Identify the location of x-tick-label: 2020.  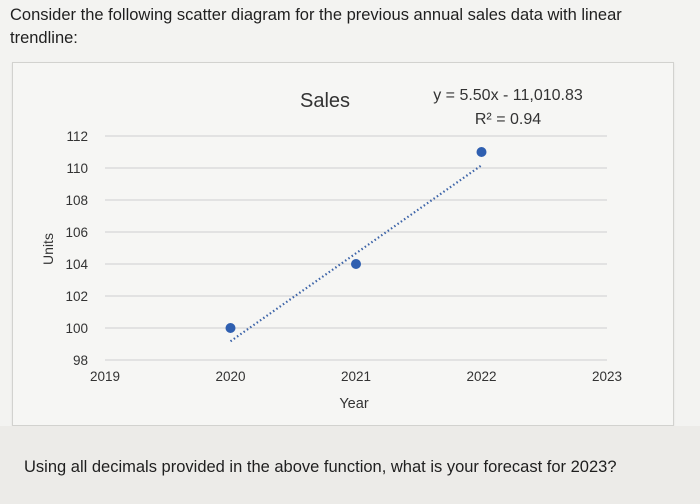
(230, 376).